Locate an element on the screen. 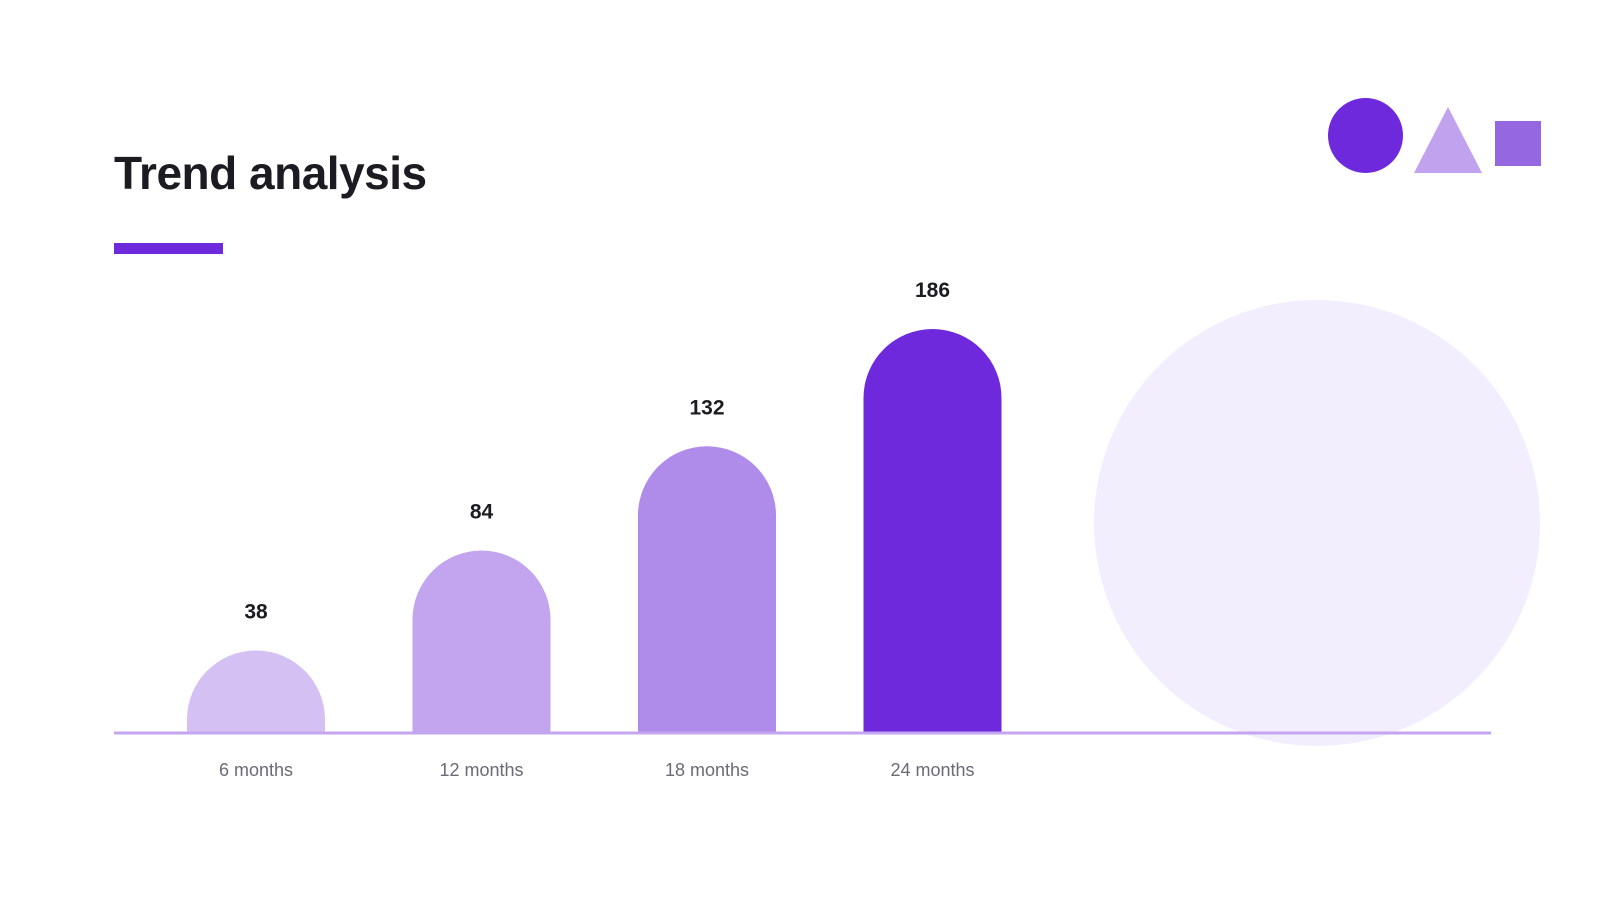 Image resolution: width=1598 pixels, height=900 pixels. circle-icon is located at coordinates (1365, 135).